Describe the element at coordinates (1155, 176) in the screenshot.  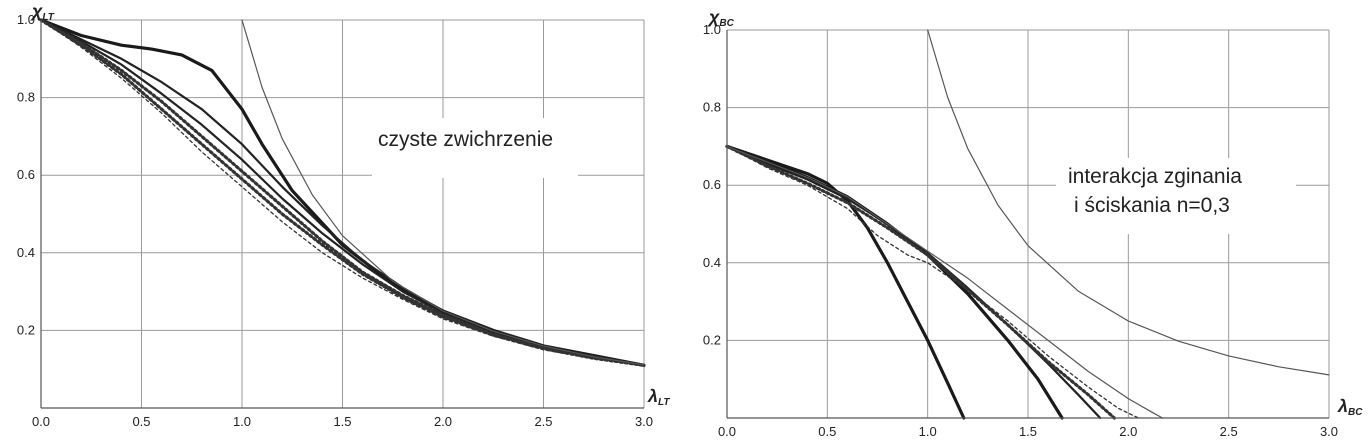
I see `annotation-line-1: interakcja zginania` at that location.